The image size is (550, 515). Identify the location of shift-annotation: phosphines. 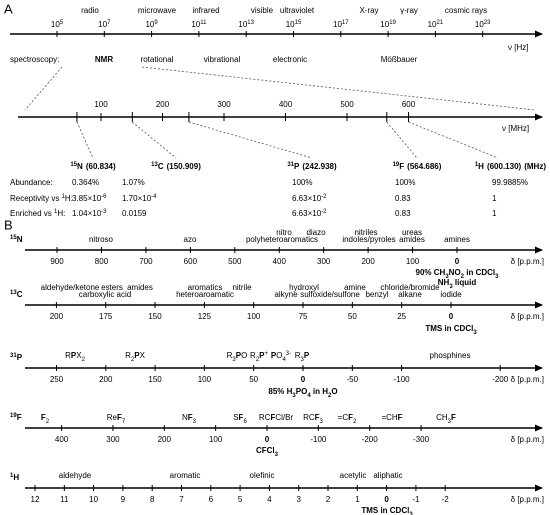
(450, 355).